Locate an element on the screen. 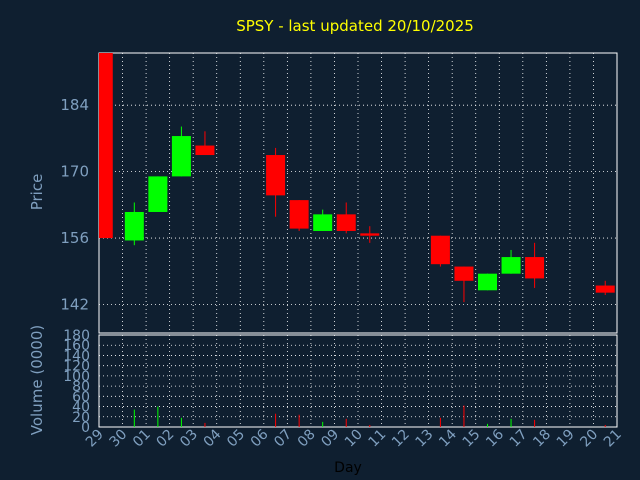  x-tick-label: 10 is located at coordinates (354, 439).